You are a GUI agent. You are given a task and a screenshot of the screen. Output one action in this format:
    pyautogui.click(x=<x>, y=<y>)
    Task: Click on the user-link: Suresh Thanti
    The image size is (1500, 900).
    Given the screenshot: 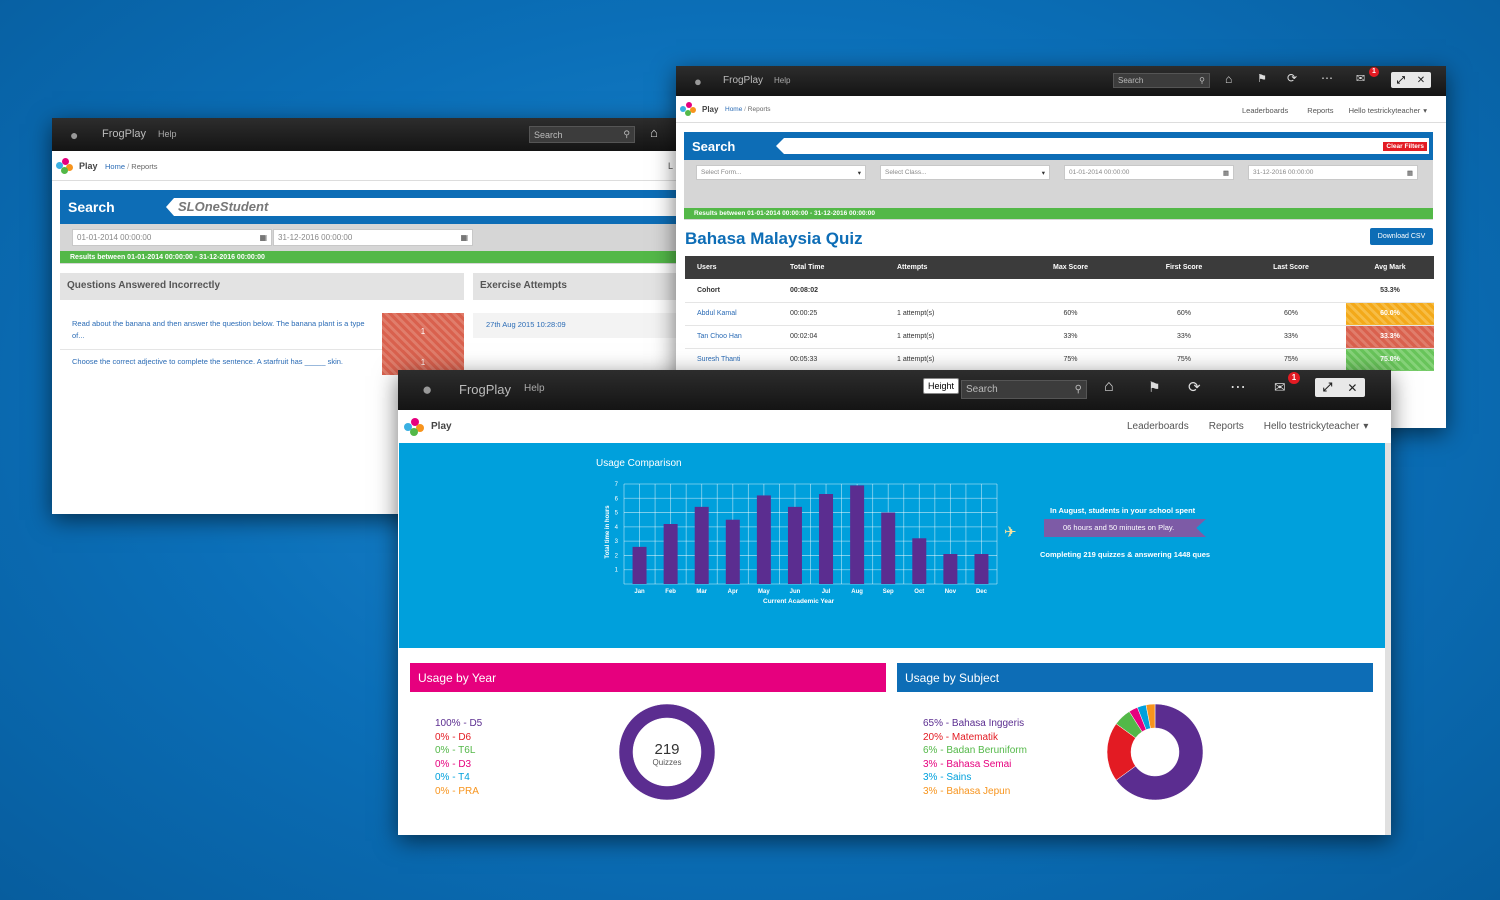 What is the action you would take?
    pyautogui.click(x=719, y=360)
    